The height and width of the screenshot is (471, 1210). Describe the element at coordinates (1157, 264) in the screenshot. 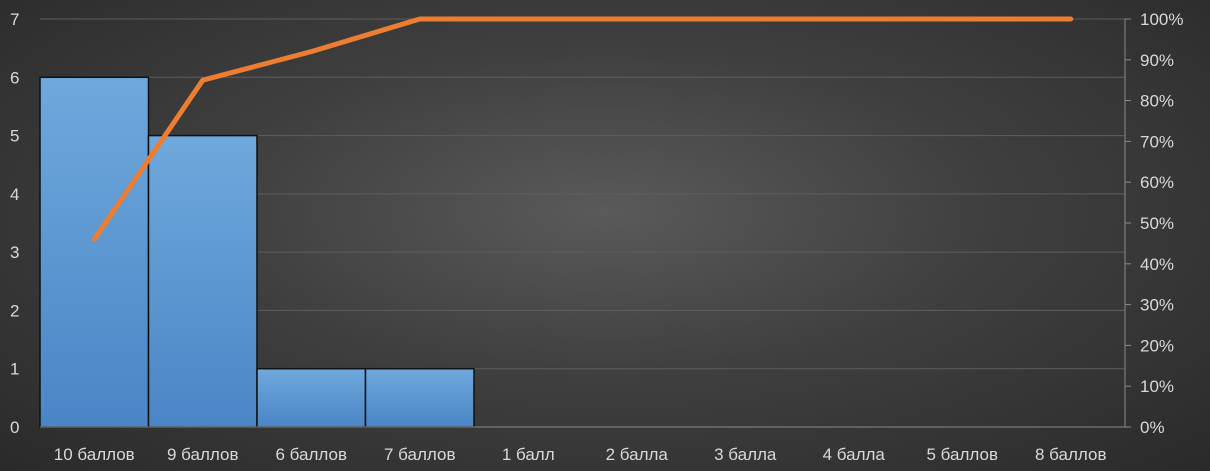

I see `right-axis-tick-label: 40%` at that location.